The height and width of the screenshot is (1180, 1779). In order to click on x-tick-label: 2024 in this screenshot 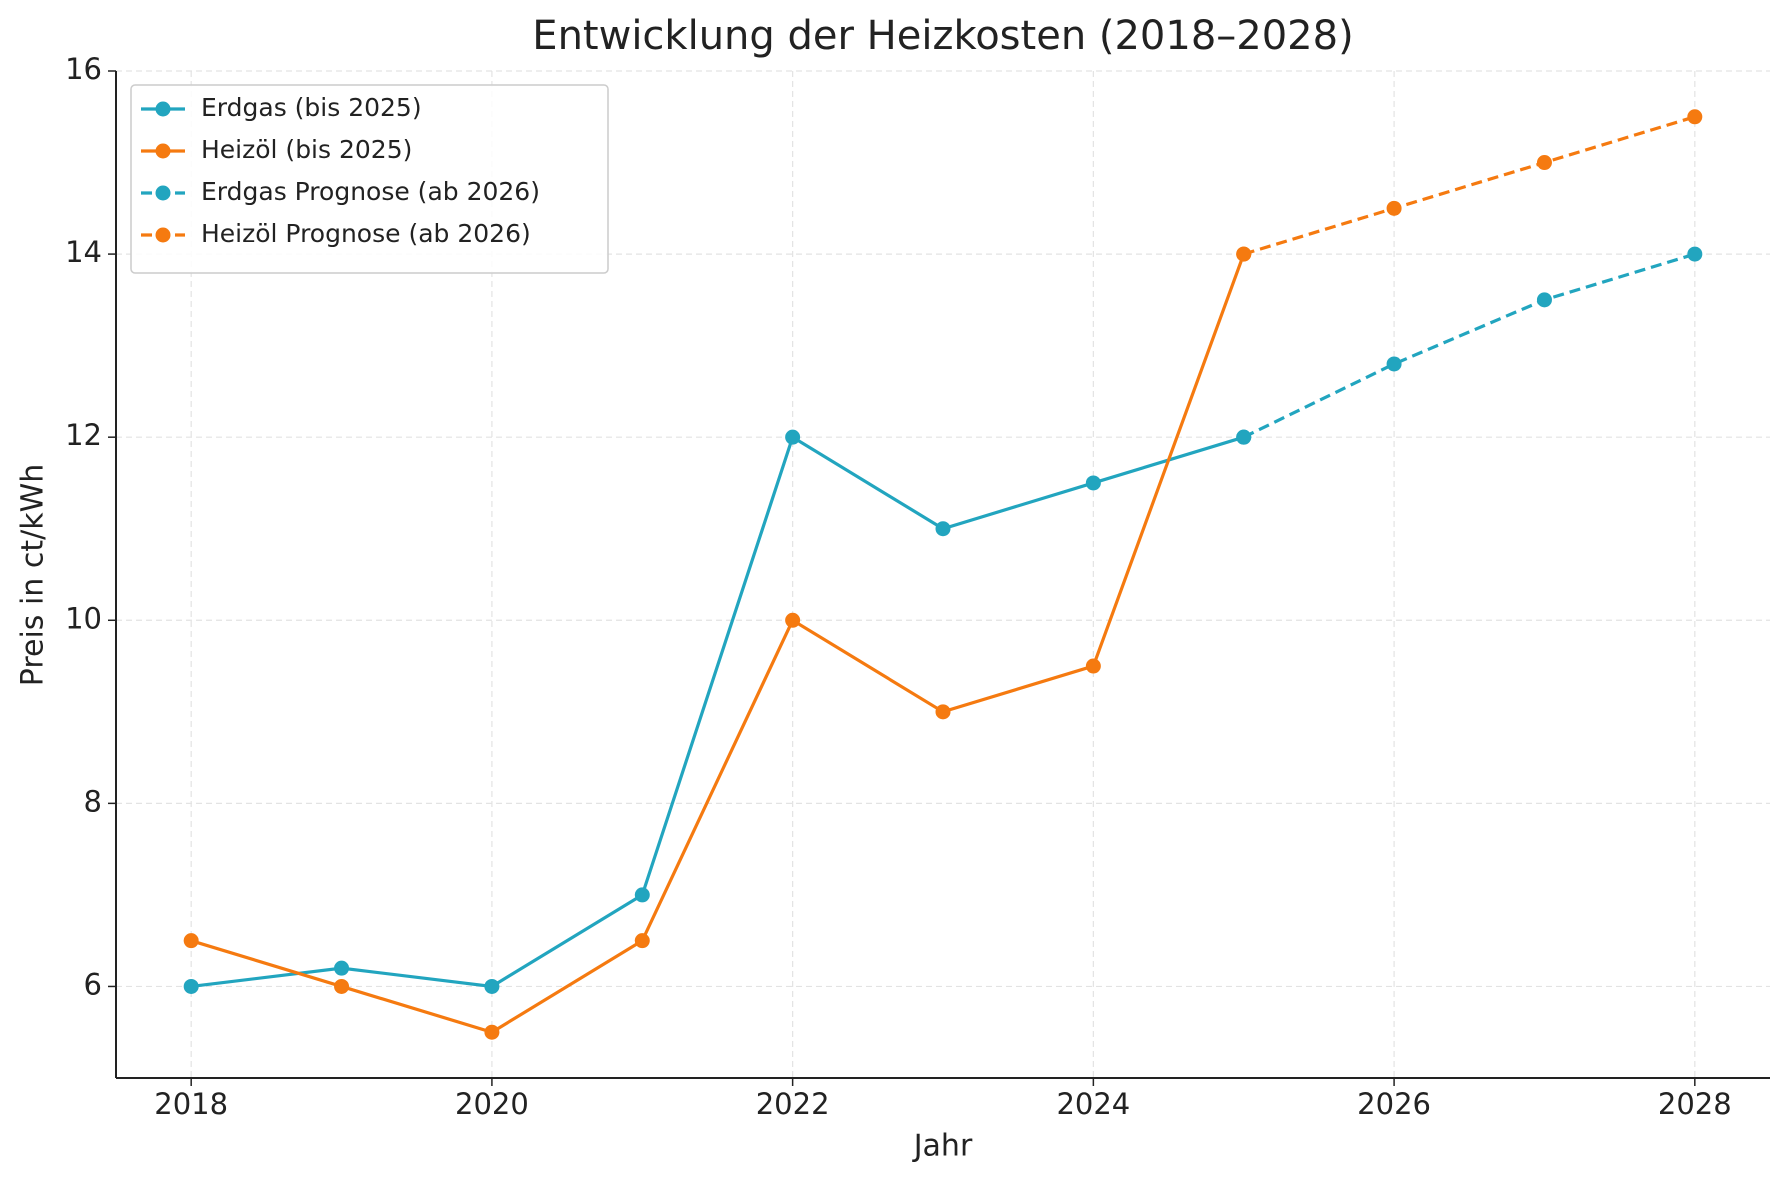, I will do `click(1093, 1104)`.